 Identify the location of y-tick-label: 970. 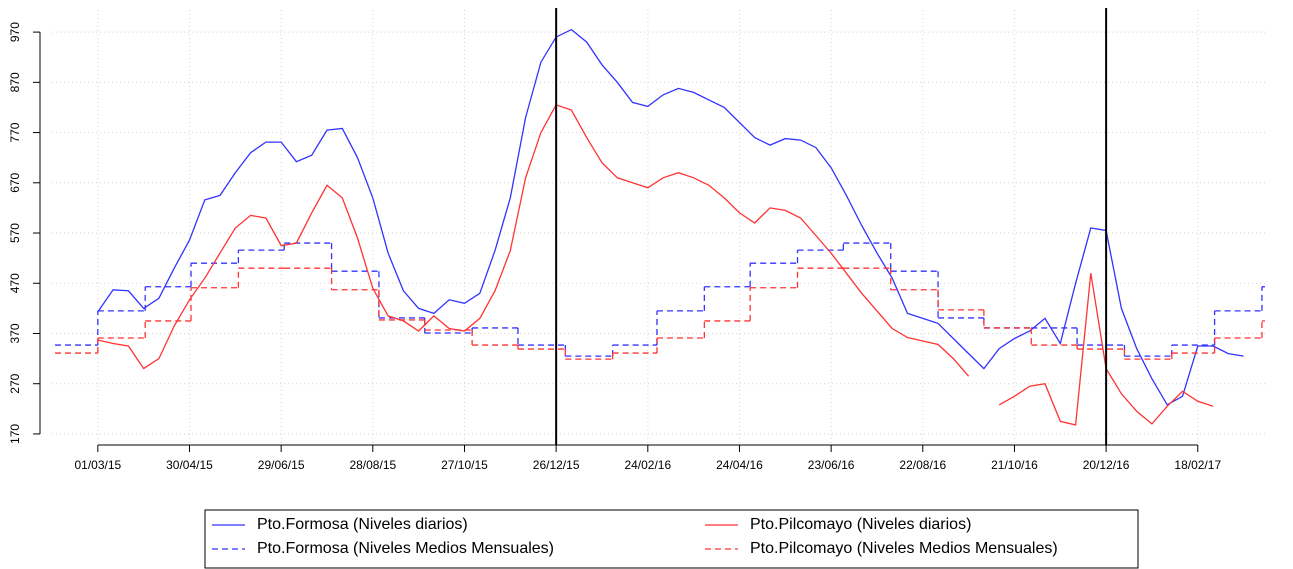
(15, 32).